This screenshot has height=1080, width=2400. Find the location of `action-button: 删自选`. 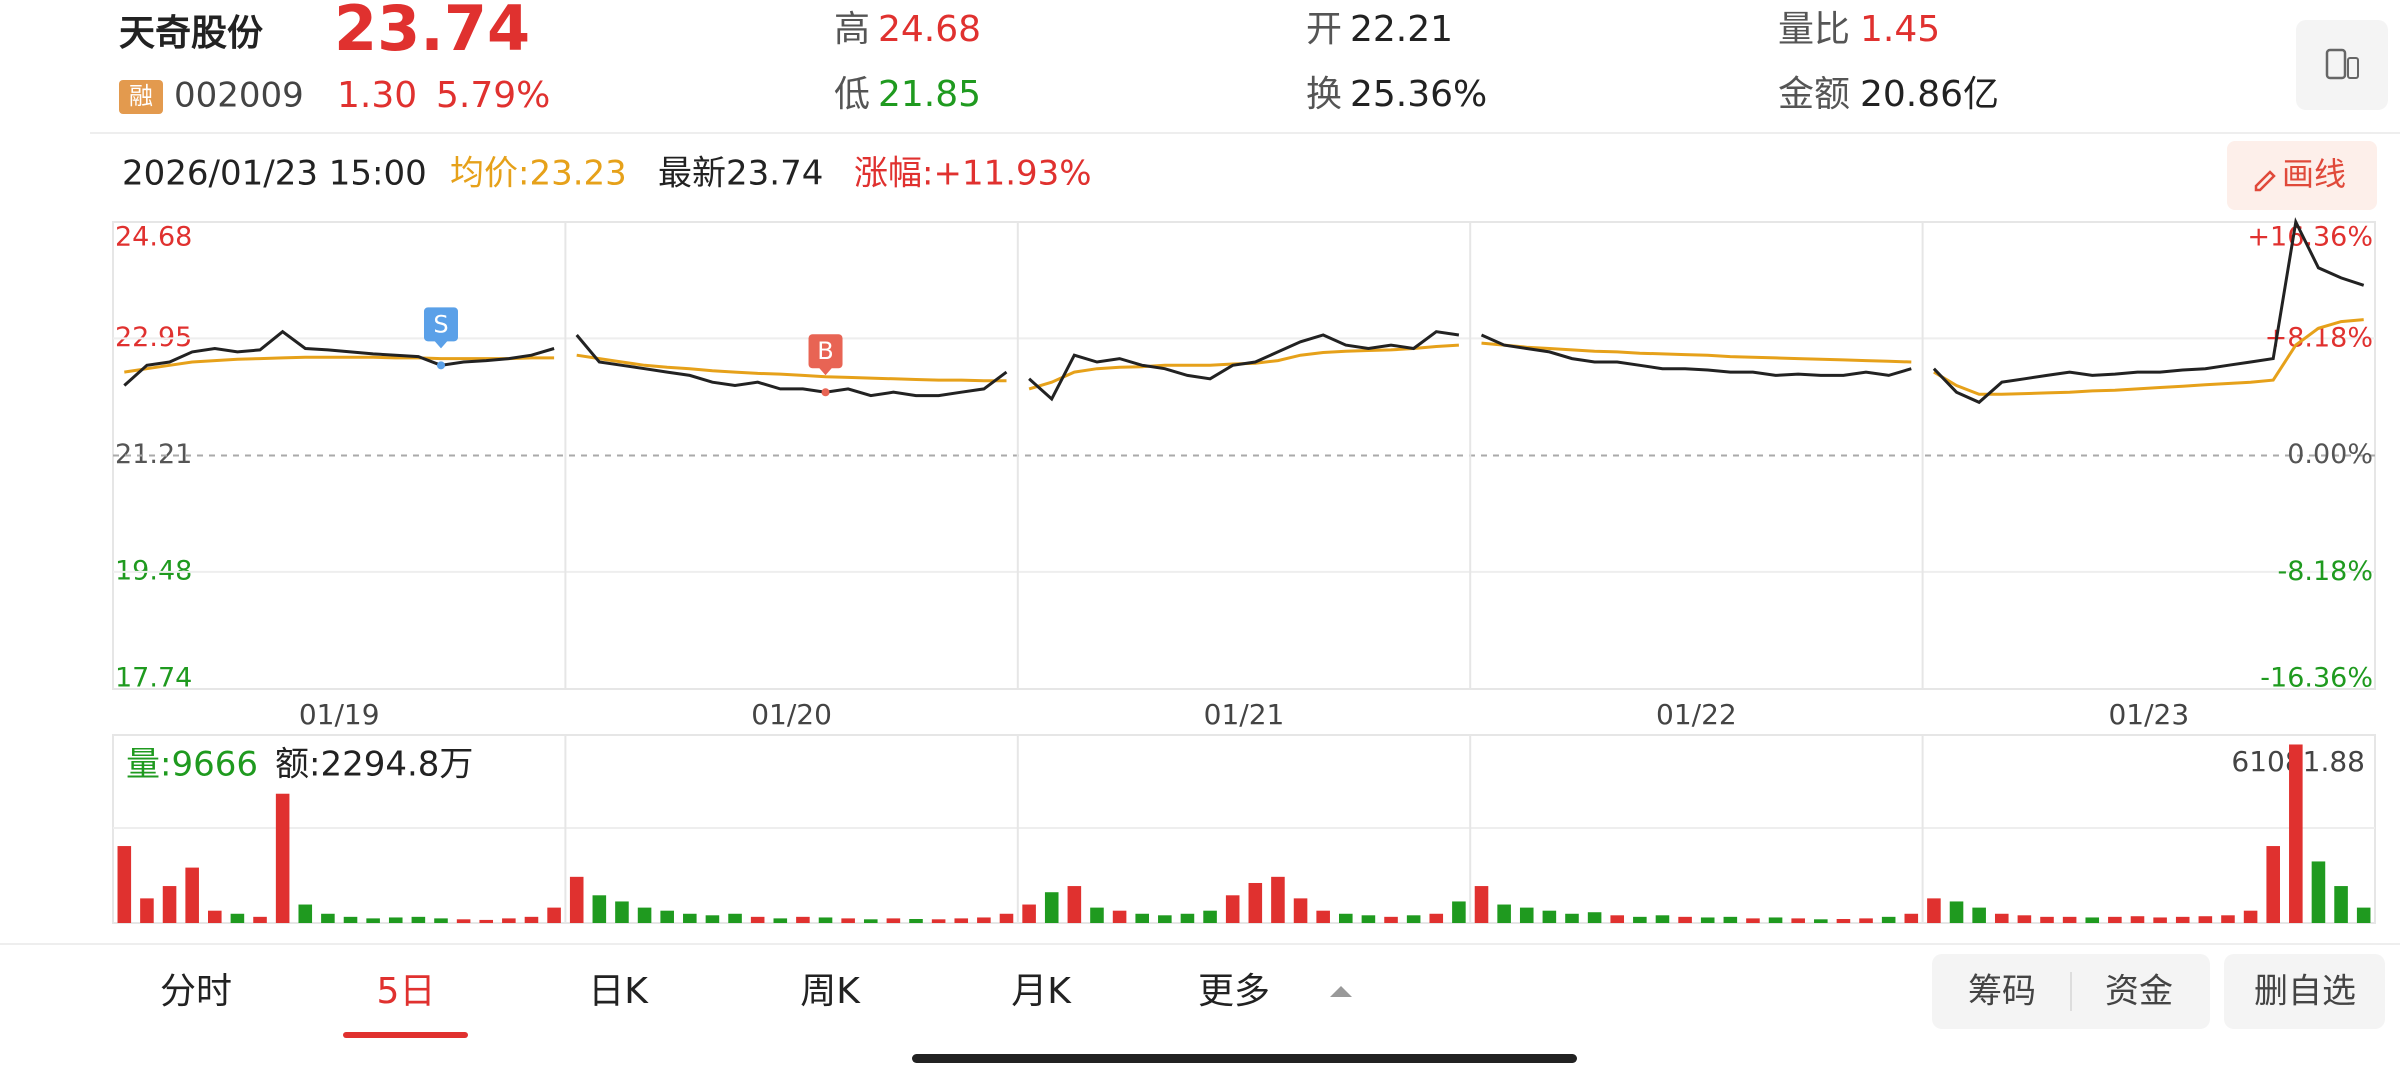

action-button: 删自选 is located at coordinates (2305, 992).